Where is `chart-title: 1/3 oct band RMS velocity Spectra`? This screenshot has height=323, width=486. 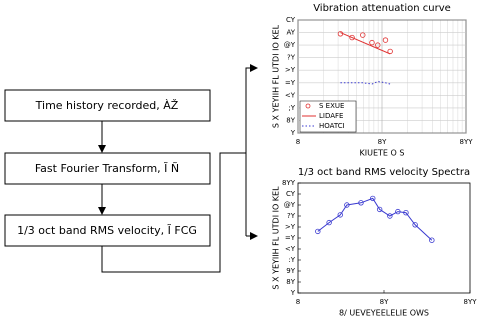 chart-title: 1/3 oct band RMS velocity Spectra is located at coordinates (384, 172).